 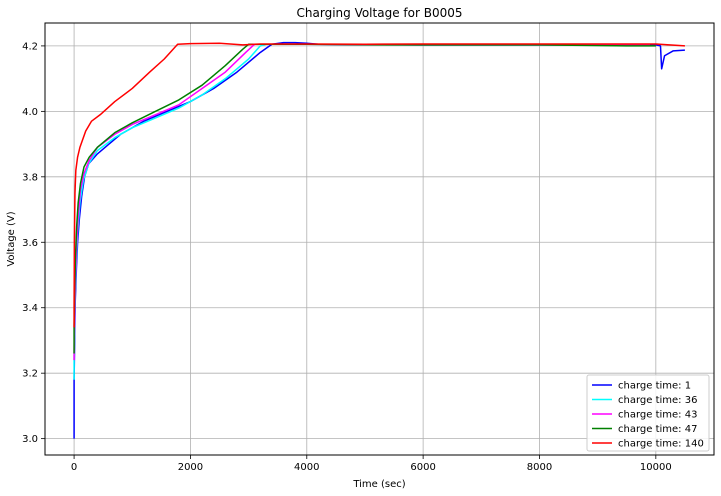 I want to click on y-tick-label: 3.8, so click(x=30, y=177).